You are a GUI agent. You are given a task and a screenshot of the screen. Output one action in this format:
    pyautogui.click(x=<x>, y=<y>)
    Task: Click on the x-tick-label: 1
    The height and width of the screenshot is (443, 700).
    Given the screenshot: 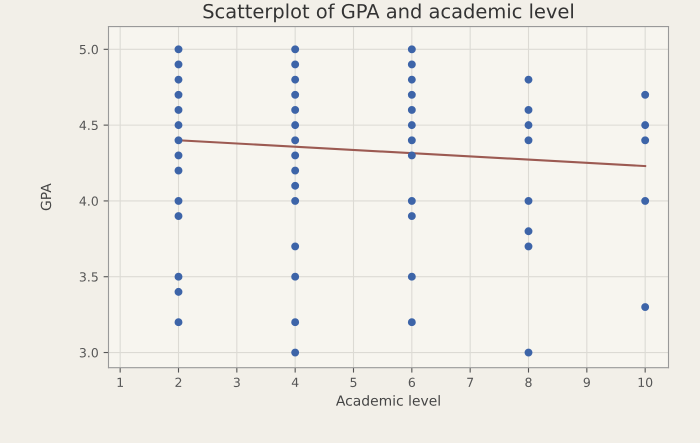 What is the action you would take?
    pyautogui.click(x=120, y=382)
    